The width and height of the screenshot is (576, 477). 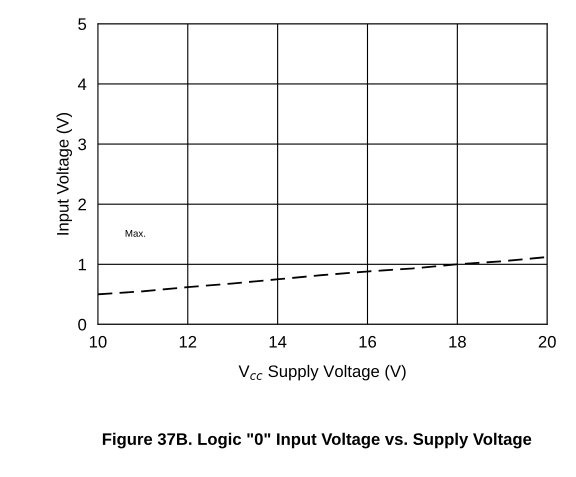 I want to click on x-tick-label: 18, so click(x=457, y=342).